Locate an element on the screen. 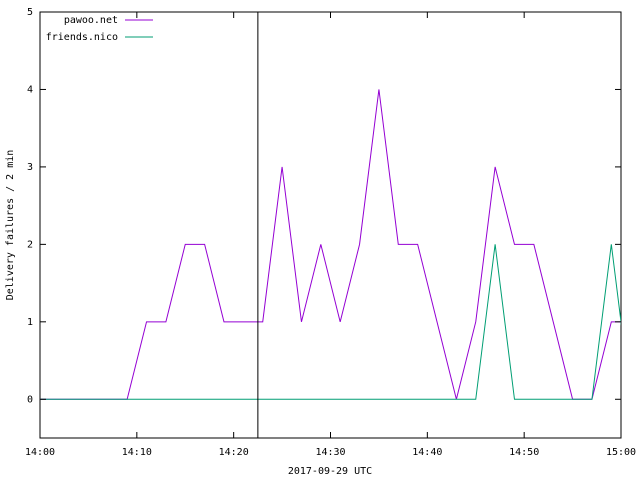 Image resolution: width=640 pixels, height=480 pixels. legend-label: friends.nico is located at coordinates (82, 37).